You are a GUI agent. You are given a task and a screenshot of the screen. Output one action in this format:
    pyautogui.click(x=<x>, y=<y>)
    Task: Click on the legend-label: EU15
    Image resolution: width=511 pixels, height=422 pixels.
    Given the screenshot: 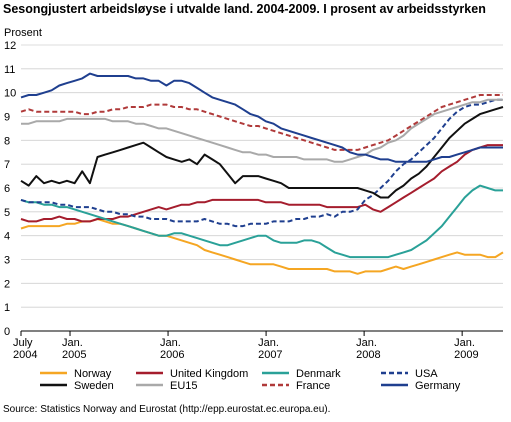 What is the action you would take?
    pyautogui.click(x=184, y=386)
    